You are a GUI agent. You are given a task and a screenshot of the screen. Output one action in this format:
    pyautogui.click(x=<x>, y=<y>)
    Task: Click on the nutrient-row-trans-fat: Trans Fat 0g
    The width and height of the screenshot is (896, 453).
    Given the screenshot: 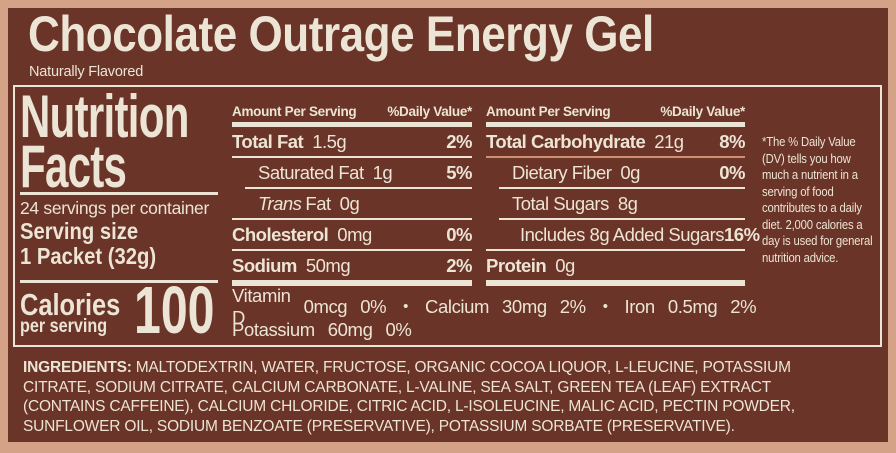 What is the action you would take?
    pyautogui.click(x=352, y=203)
    